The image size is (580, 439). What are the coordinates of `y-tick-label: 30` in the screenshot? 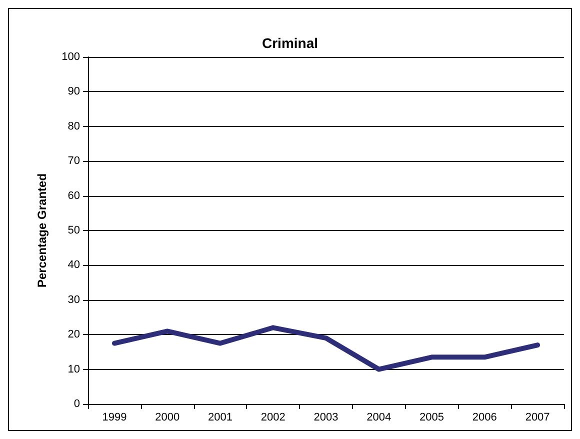 It's located at (74, 300).